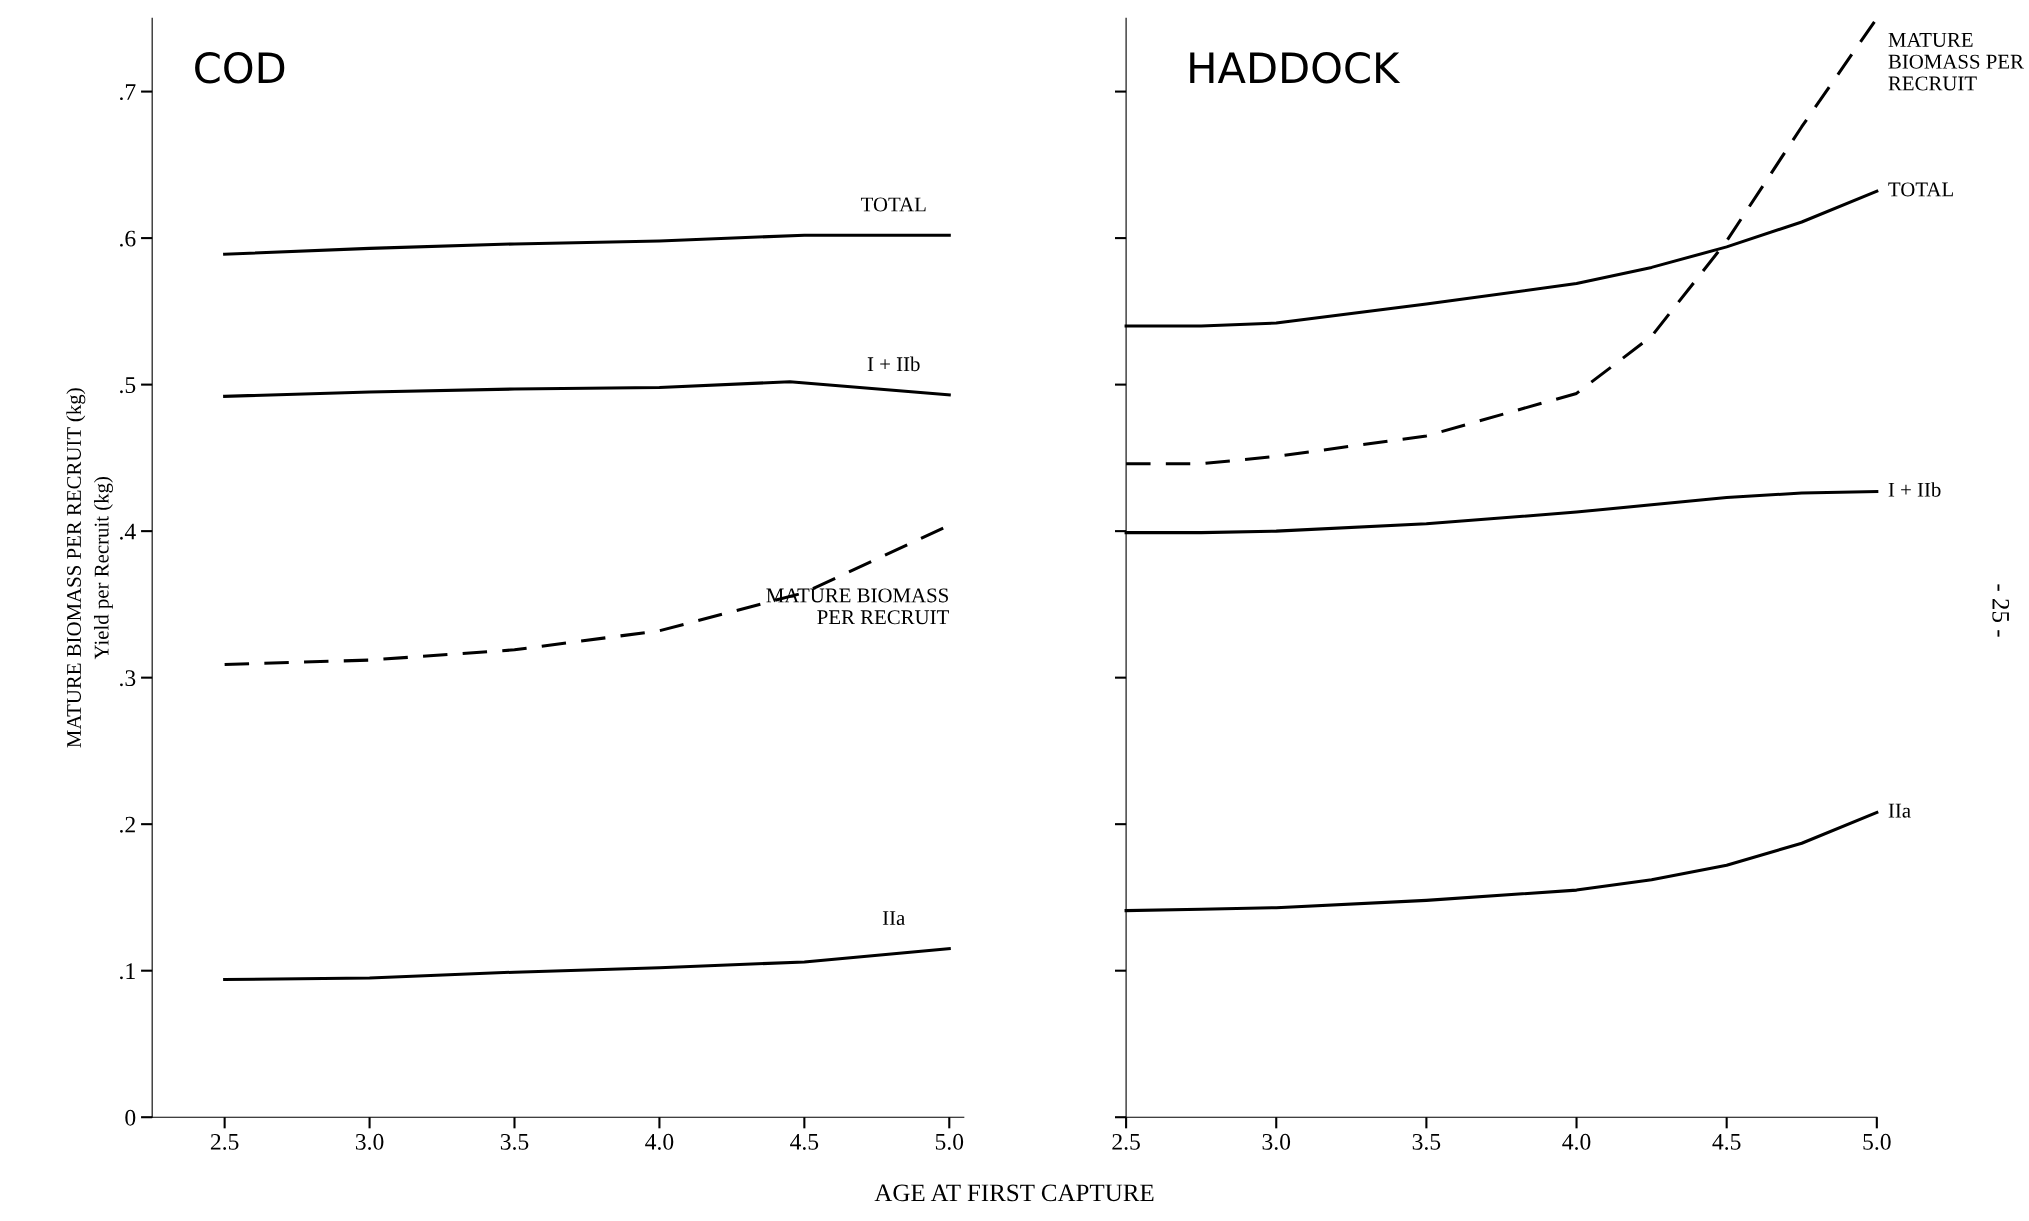 This screenshot has width=2029, height=1221. Describe the element at coordinates (1014, 1193) in the screenshot. I see `x-axis-title: AGE AT FIRST CAPTURE` at that location.